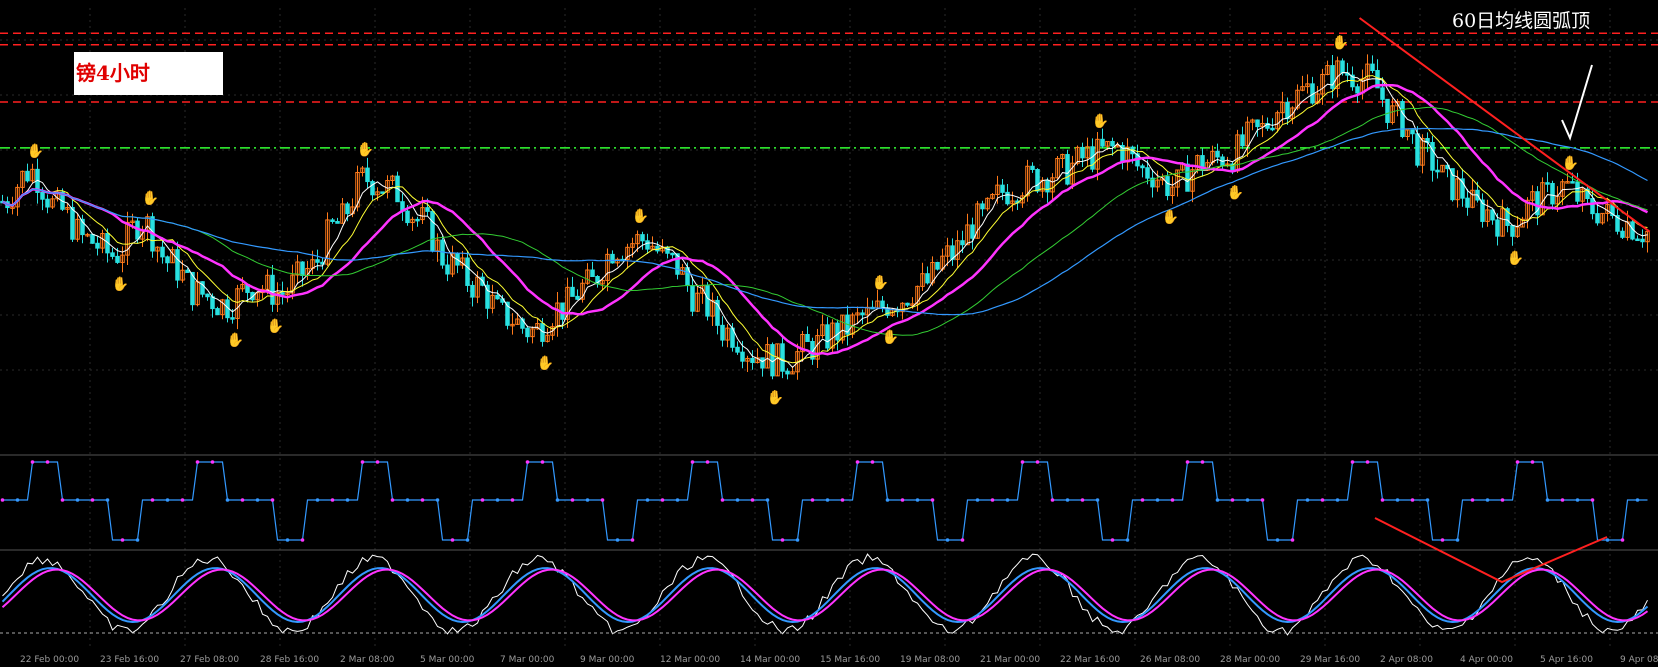  I want to click on x-tick-label: 28 Mar 00:00, so click(1250, 660).